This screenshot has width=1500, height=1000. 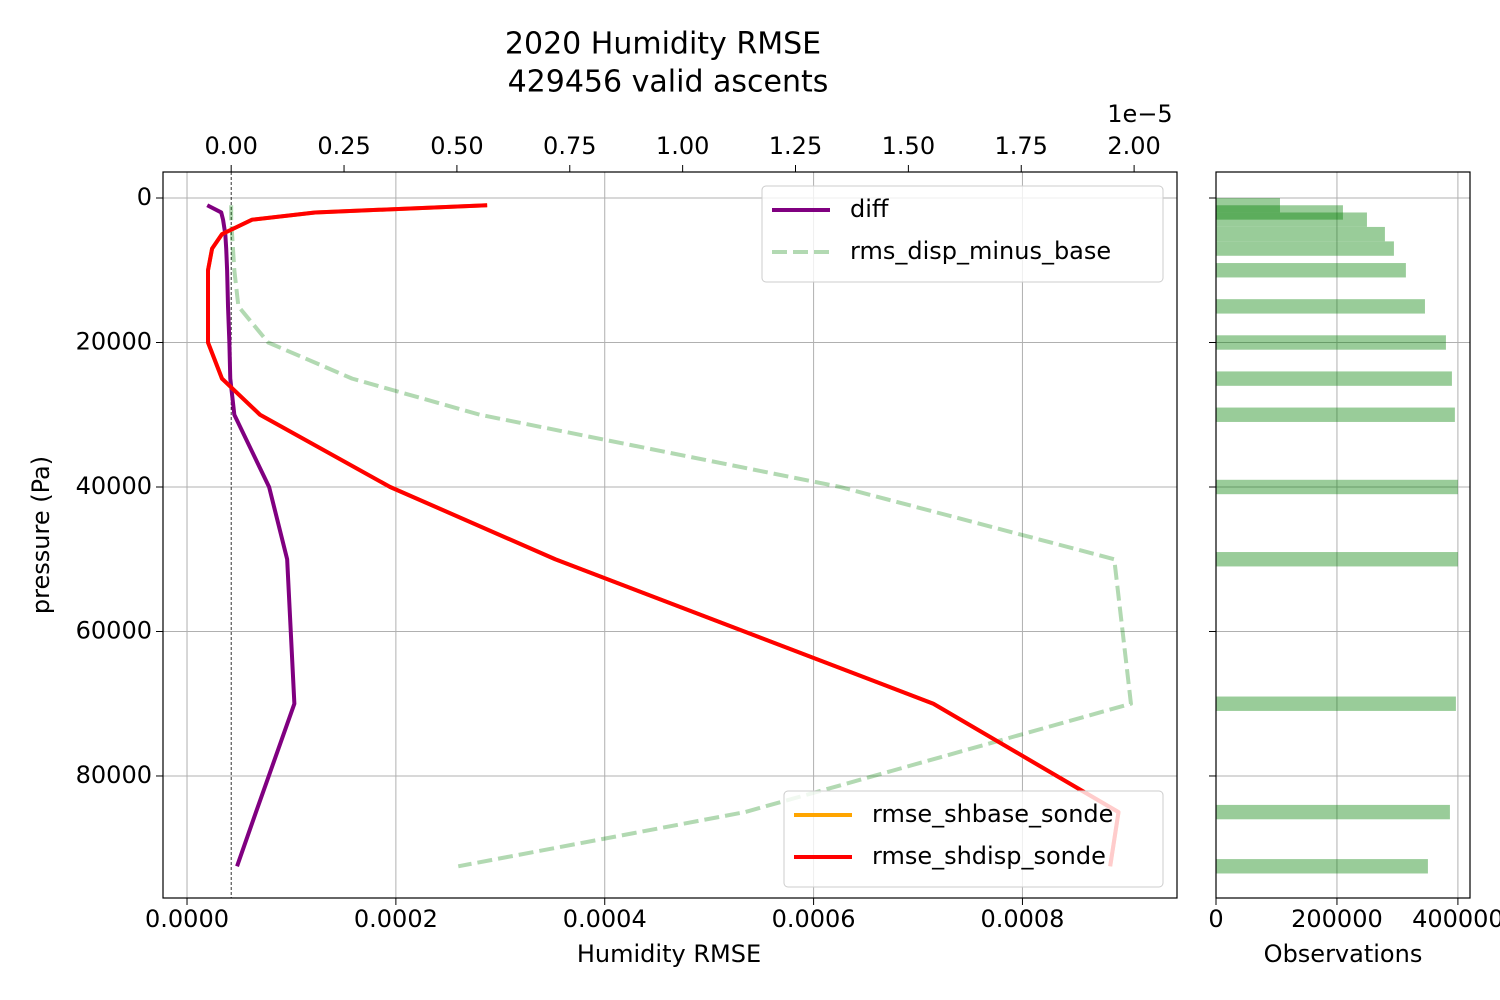 What do you see at coordinates (1133, 146) in the screenshot?
I see `x2-tick-label: 2.00` at bounding box center [1133, 146].